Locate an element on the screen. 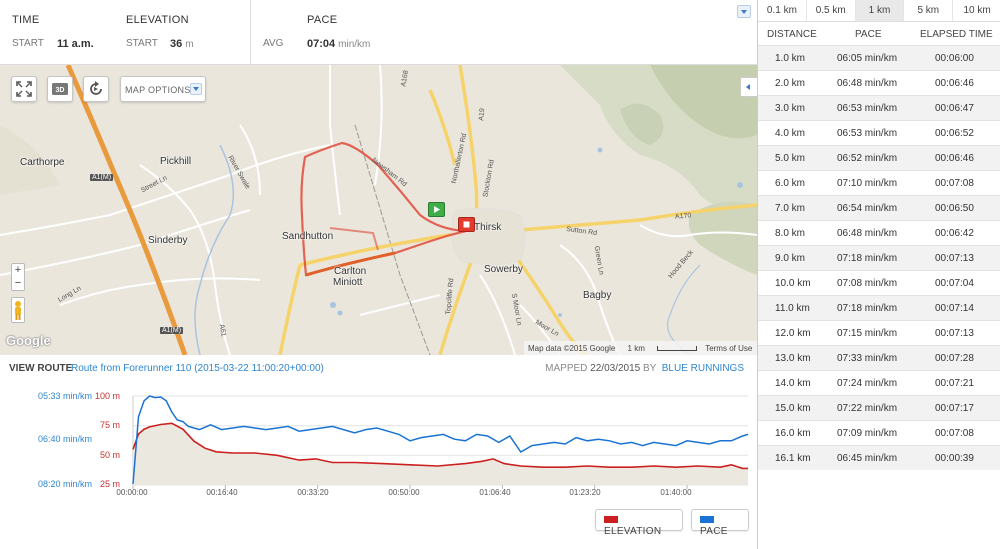 This screenshot has height=549, width=1000. zoom-in-button: + is located at coordinates (18, 270).